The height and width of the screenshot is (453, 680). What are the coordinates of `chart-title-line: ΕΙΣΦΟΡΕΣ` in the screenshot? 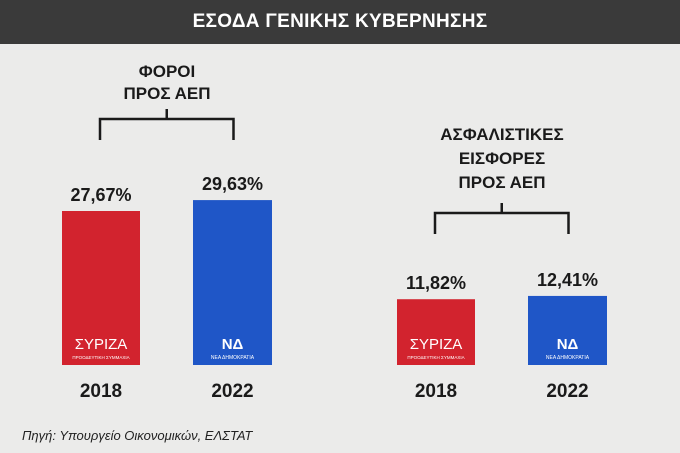 It's located at (502, 158).